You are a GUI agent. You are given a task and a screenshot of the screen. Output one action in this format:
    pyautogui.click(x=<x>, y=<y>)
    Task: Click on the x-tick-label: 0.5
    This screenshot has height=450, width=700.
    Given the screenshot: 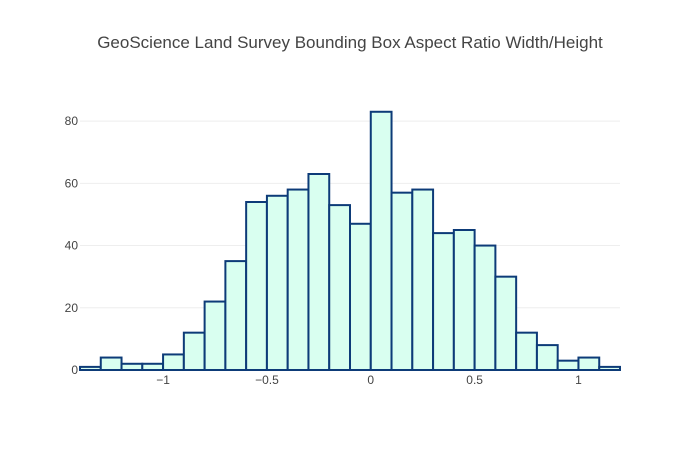 What is the action you would take?
    pyautogui.click(x=474, y=380)
    